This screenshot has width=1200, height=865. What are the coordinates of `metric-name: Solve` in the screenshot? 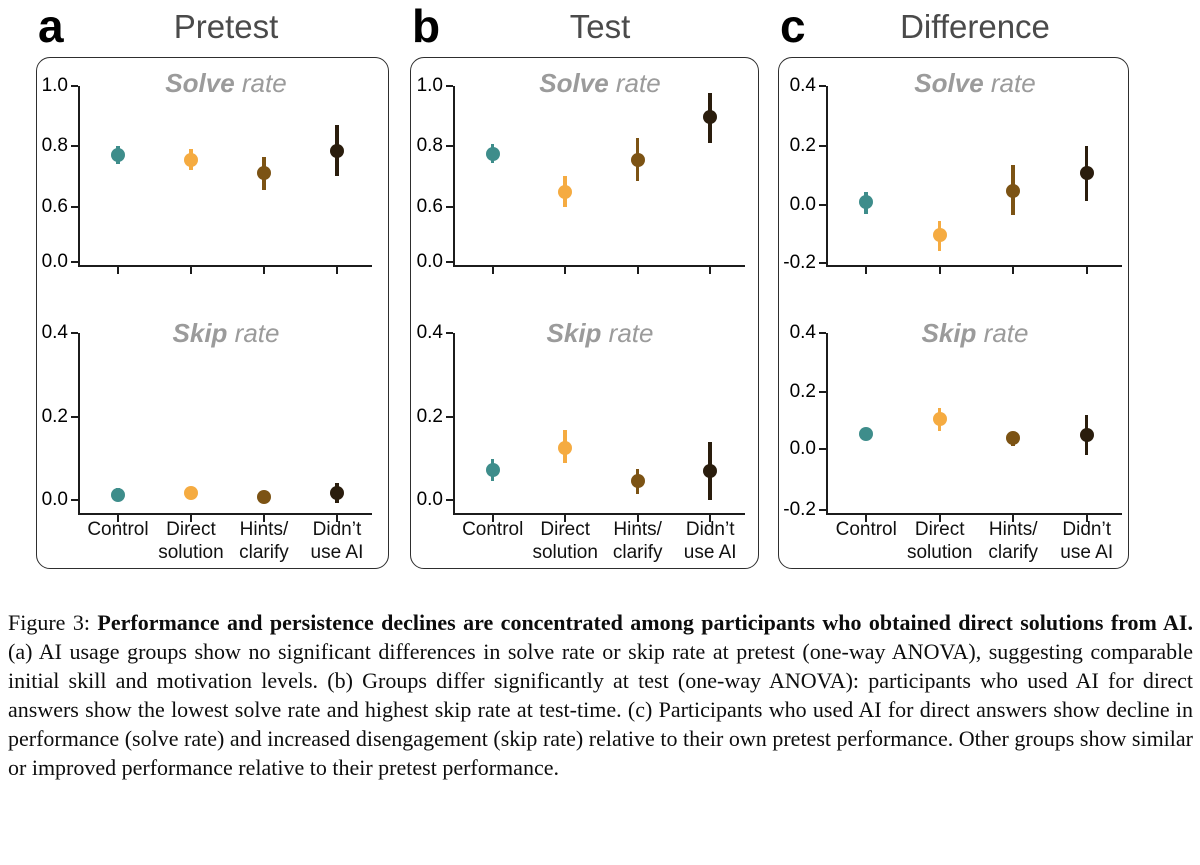 It's located at (949, 83).